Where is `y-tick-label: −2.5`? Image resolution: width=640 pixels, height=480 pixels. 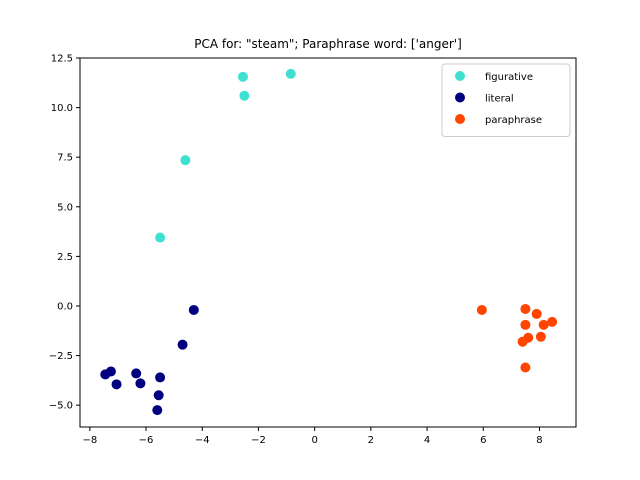
y-tick-label: −2.5 is located at coordinates (61, 356).